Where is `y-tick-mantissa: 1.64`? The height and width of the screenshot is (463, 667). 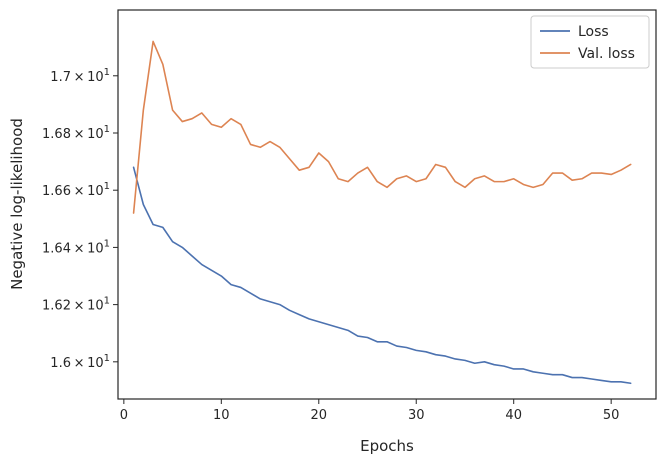
y-tick-mantissa: 1.64 is located at coordinates (56, 248).